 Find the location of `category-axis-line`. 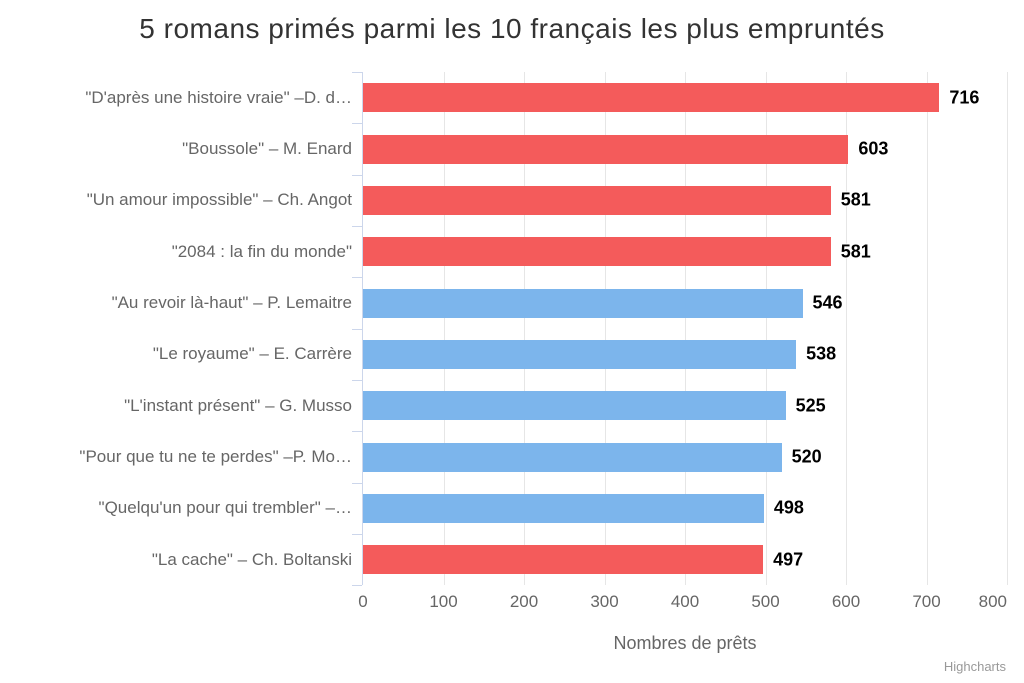

category-axis-line is located at coordinates (362, 329).